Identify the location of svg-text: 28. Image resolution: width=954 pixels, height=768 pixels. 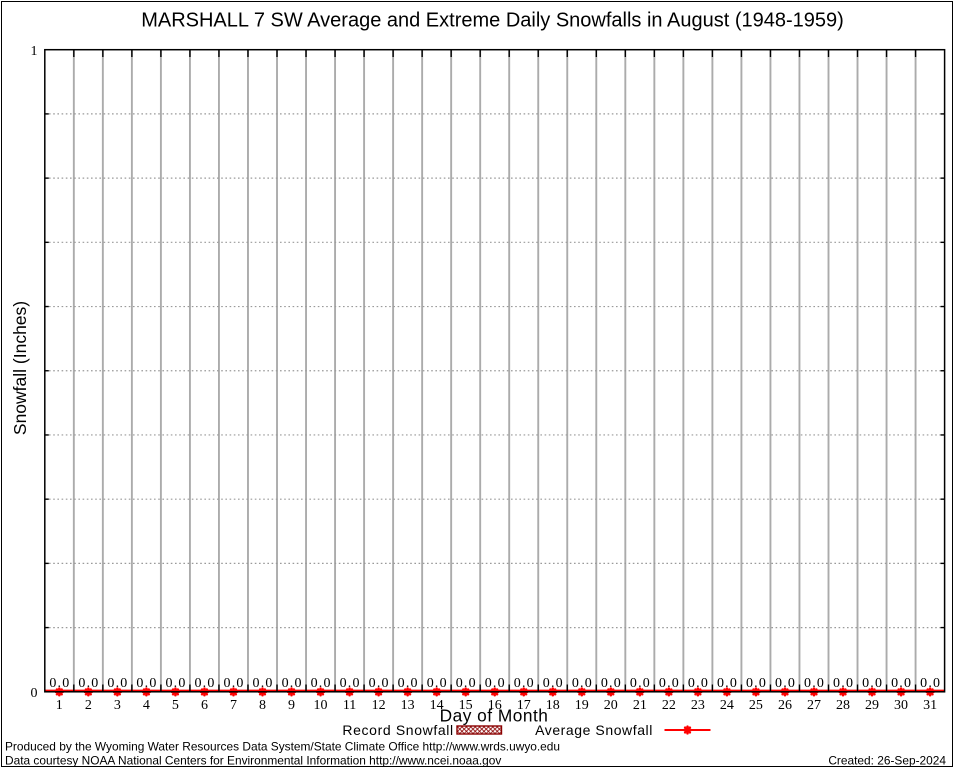
(843, 705).